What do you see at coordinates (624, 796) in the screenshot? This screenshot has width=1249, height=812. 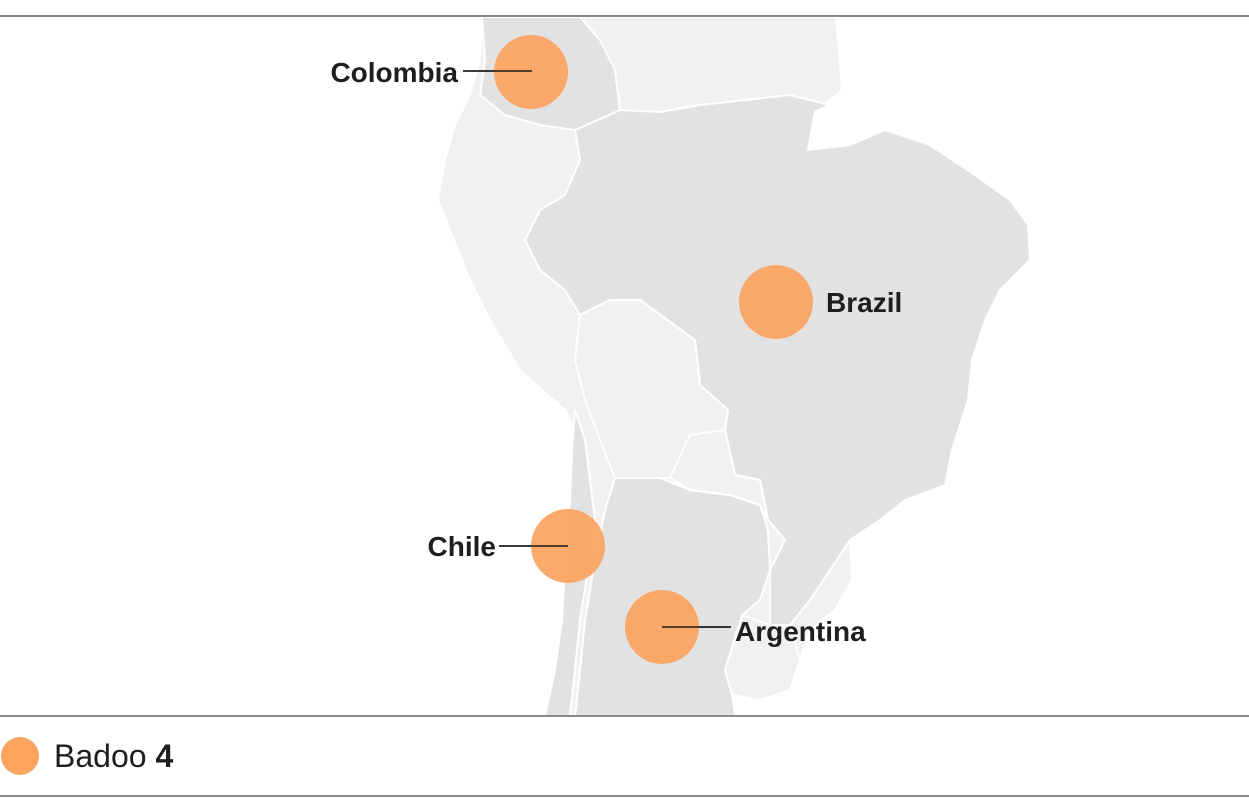 I see `bottom-rule` at bounding box center [624, 796].